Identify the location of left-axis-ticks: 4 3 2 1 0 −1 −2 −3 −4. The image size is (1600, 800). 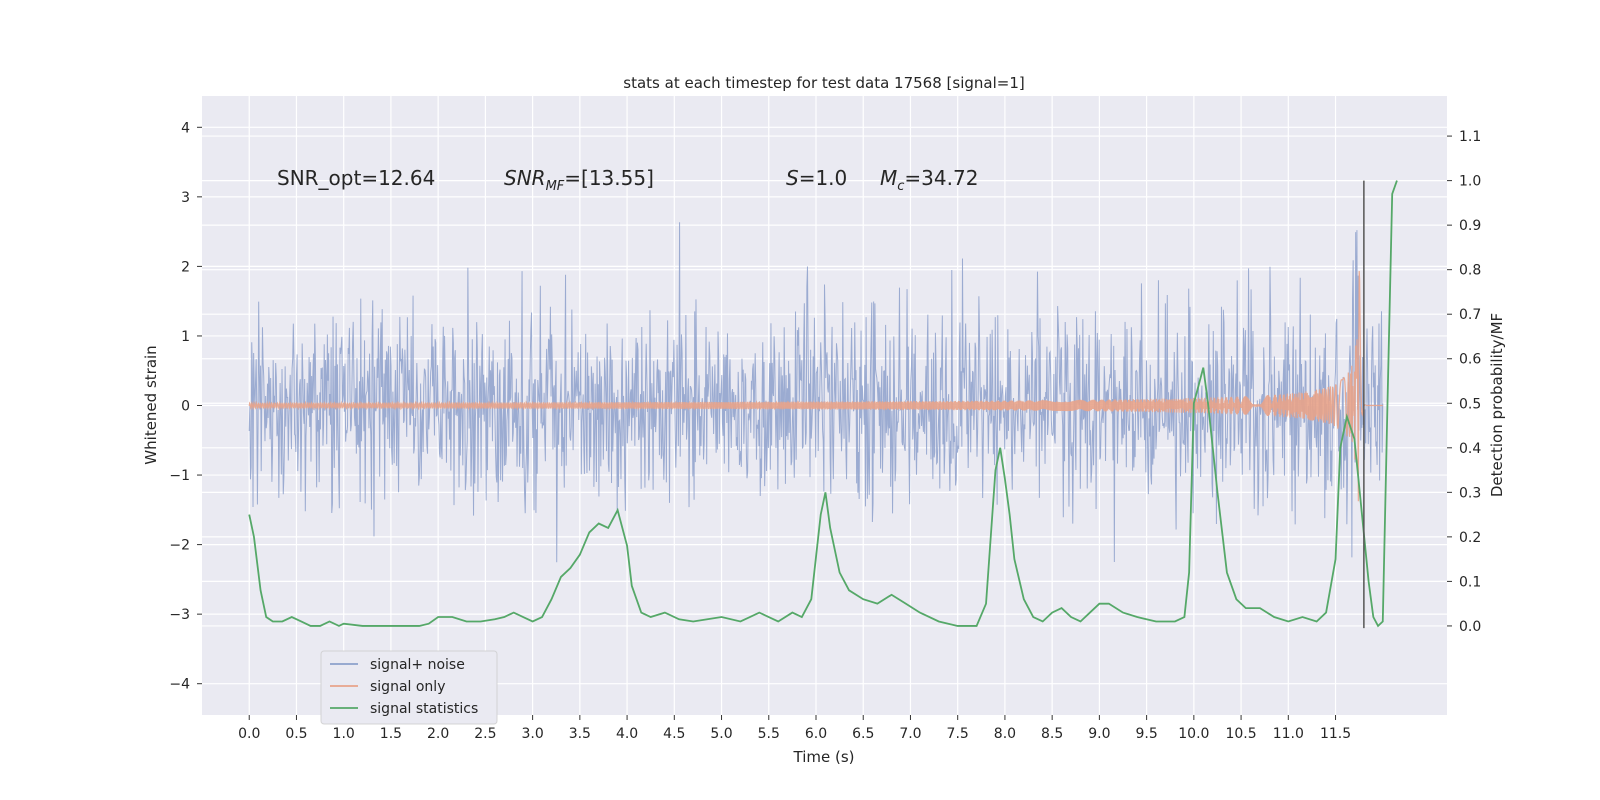
(185, 406).